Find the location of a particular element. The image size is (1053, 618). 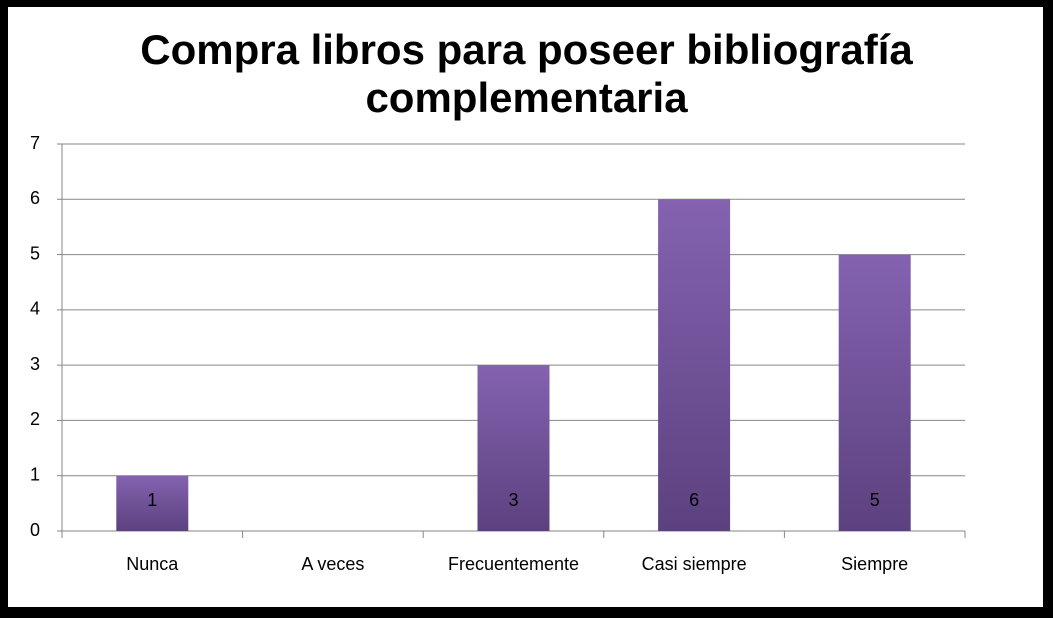

x-tick-label: Nunca is located at coordinates (152, 564).